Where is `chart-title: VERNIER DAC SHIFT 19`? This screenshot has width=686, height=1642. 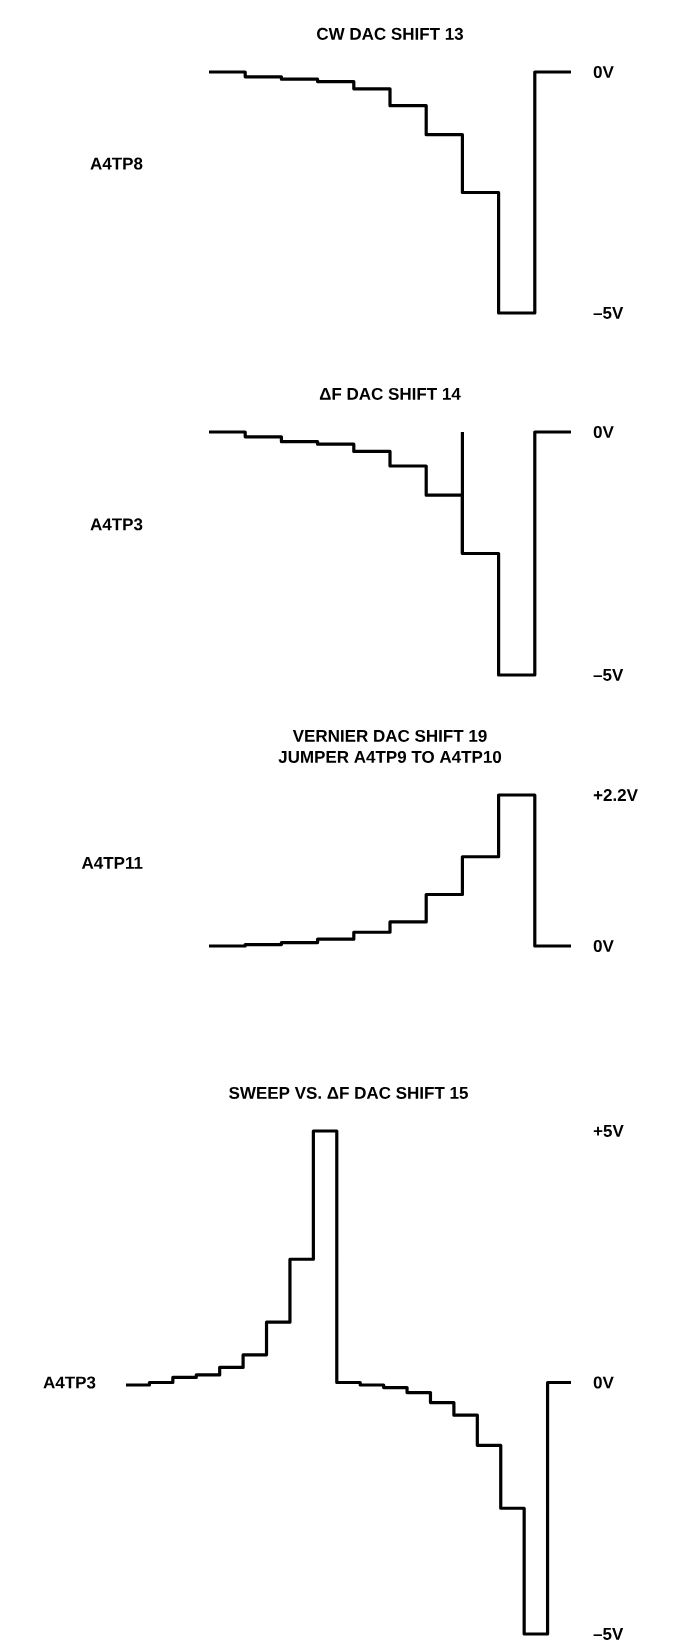
chart-title: VERNIER DAC SHIFT 19 is located at coordinates (389, 735).